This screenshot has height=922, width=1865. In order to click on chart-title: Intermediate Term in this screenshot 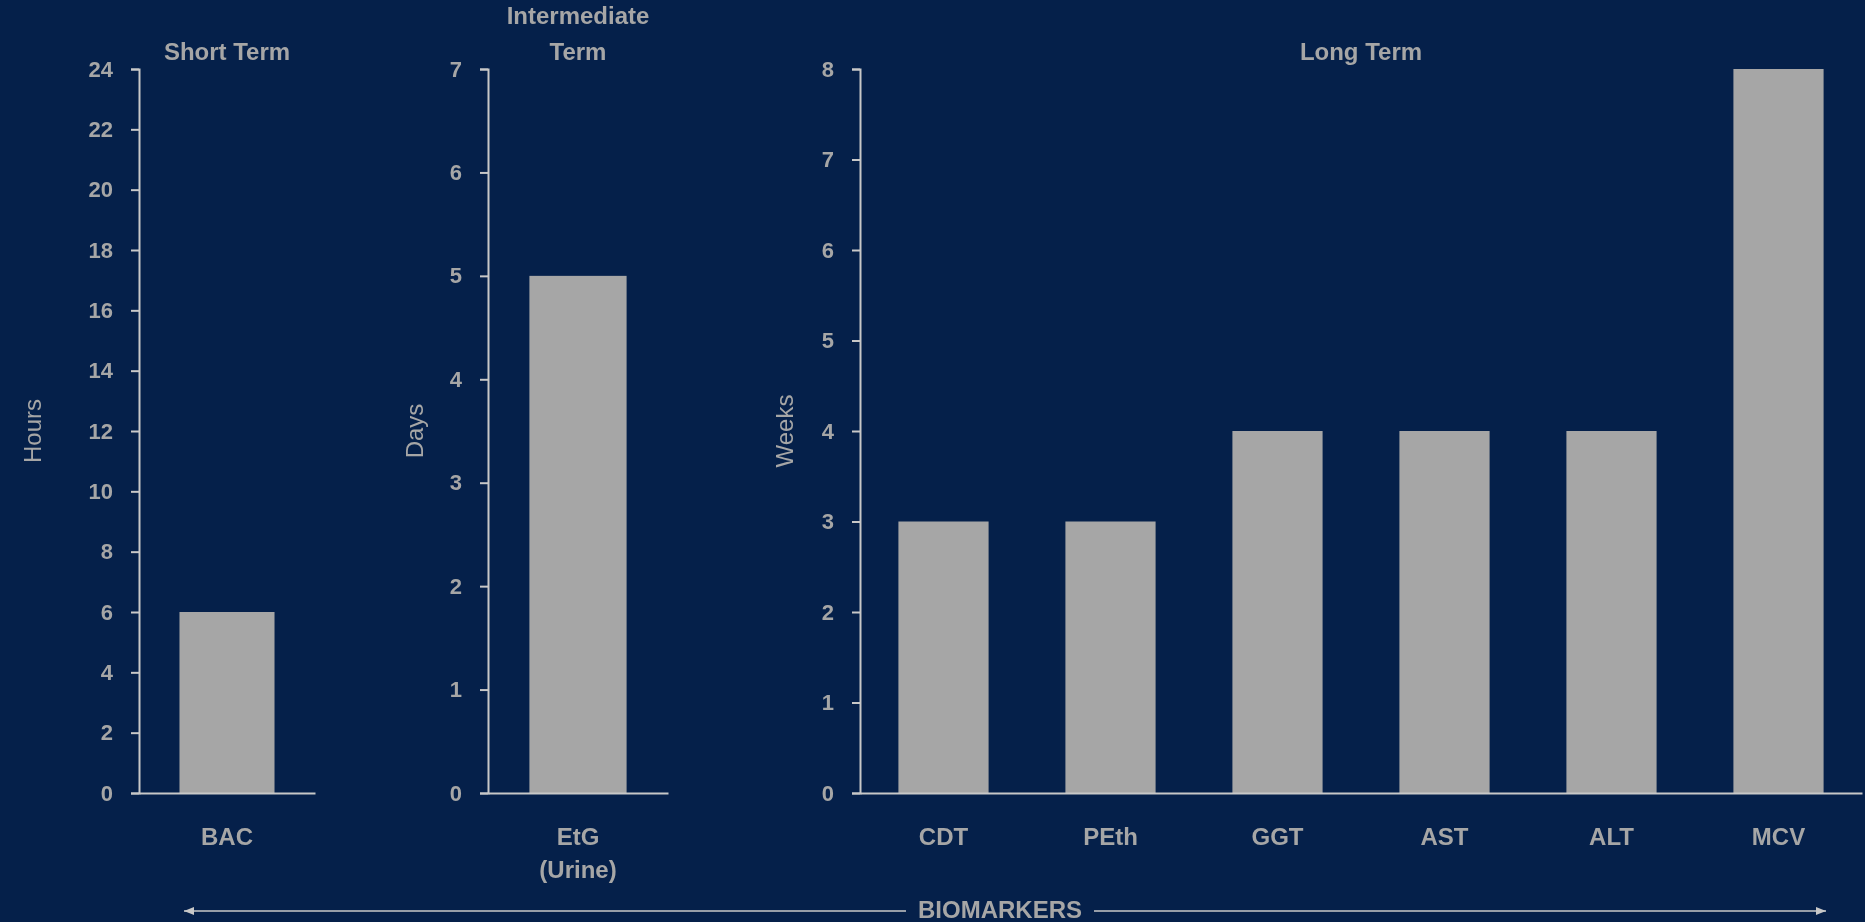, I will do `click(578, 33)`.